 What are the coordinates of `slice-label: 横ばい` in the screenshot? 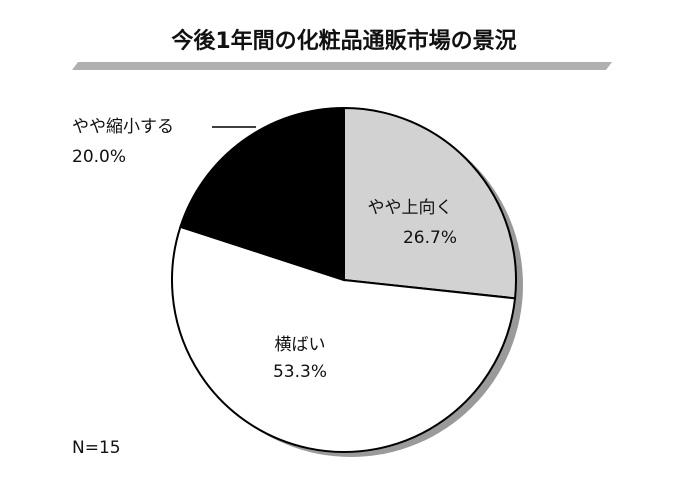 It's located at (300, 345).